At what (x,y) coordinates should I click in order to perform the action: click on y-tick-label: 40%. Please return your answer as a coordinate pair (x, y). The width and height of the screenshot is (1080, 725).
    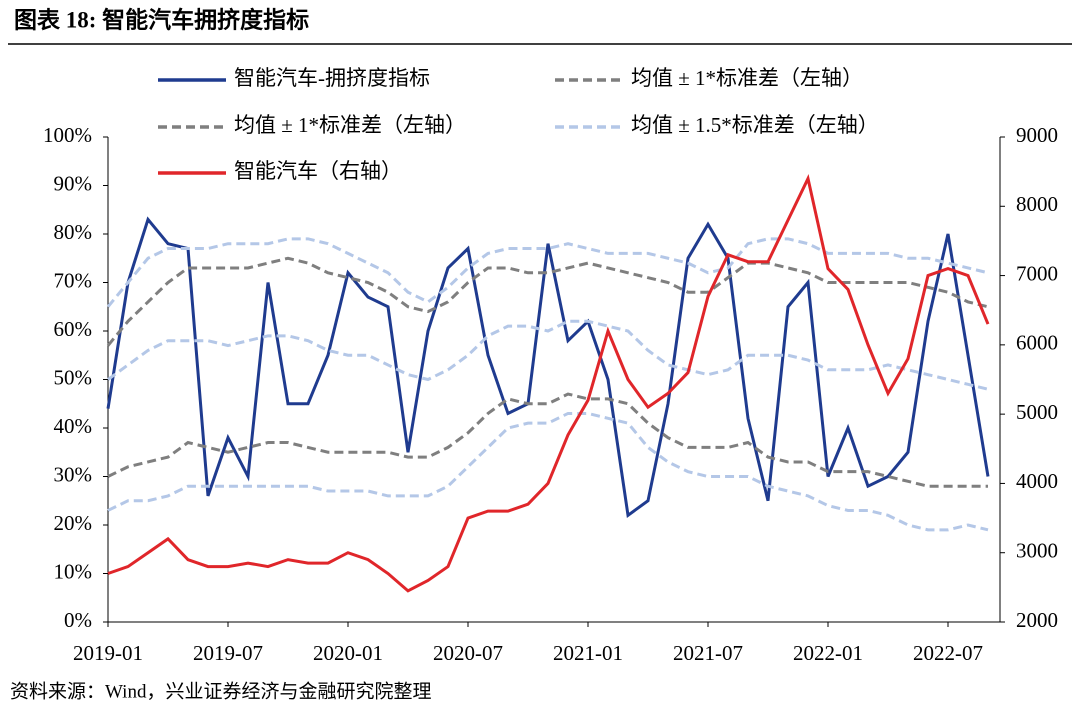
    Looking at the image, I should click on (73, 426).